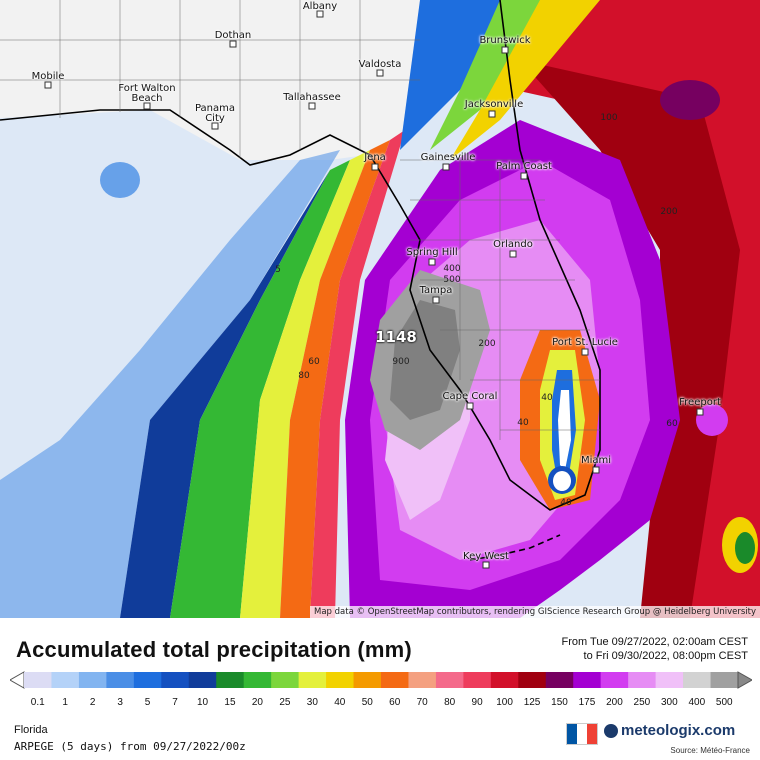  Describe the element at coordinates (215, 113) in the screenshot. I see `city-label: Panama City` at that location.